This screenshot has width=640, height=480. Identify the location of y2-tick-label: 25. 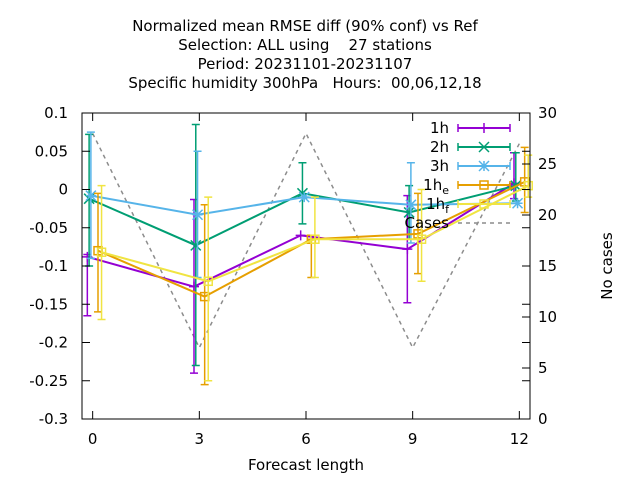
(547, 164).